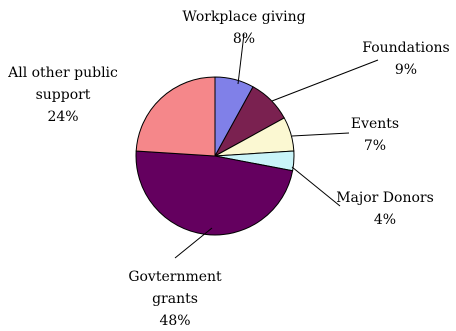  I want to click on slice-name: Govternment, so click(175, 277).